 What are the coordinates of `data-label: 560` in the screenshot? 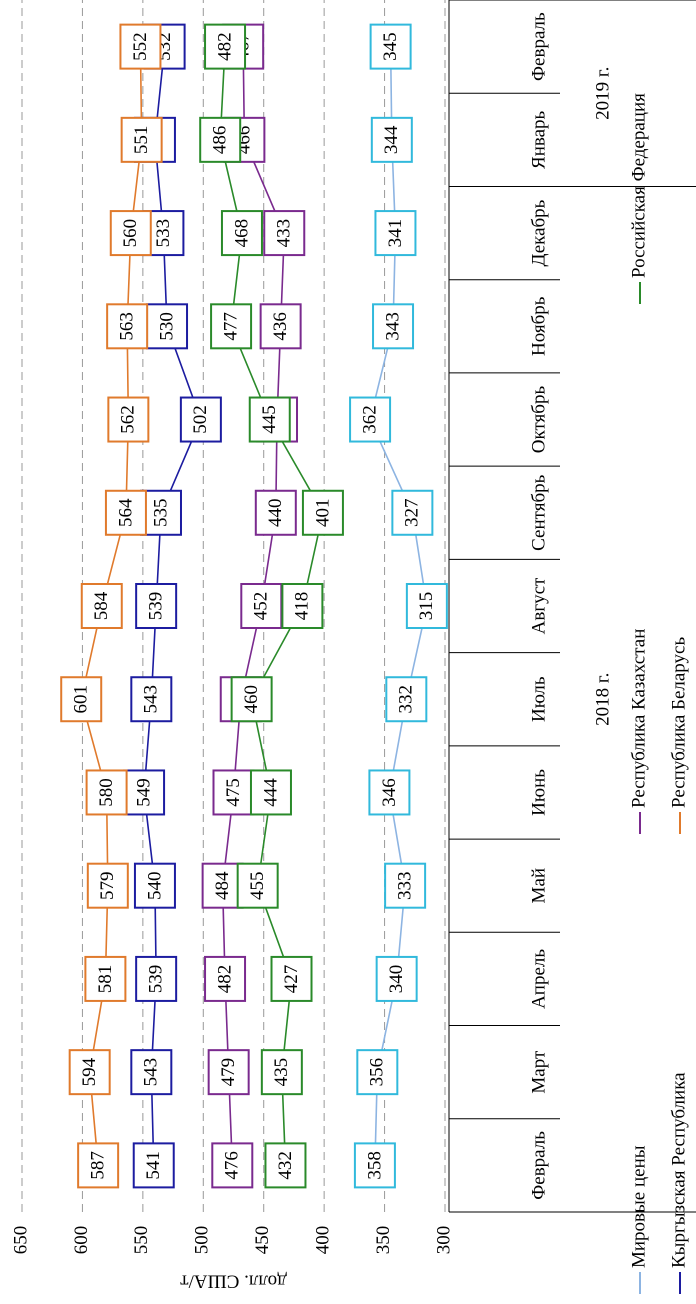 It's located at (130, 233).